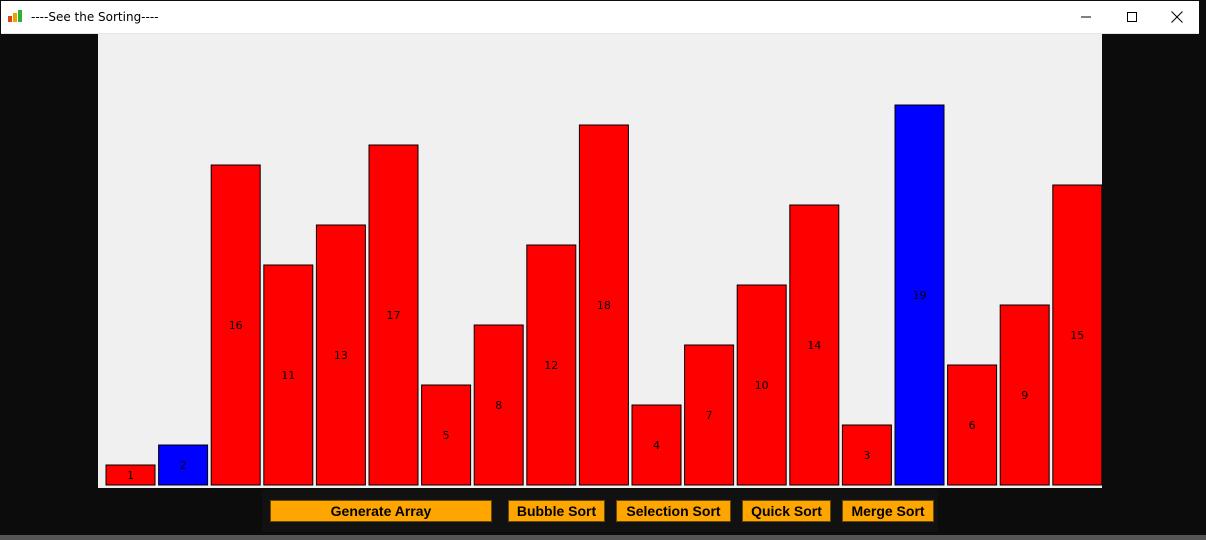  I want to click on bar-value-label: 19, so click(920, 295).